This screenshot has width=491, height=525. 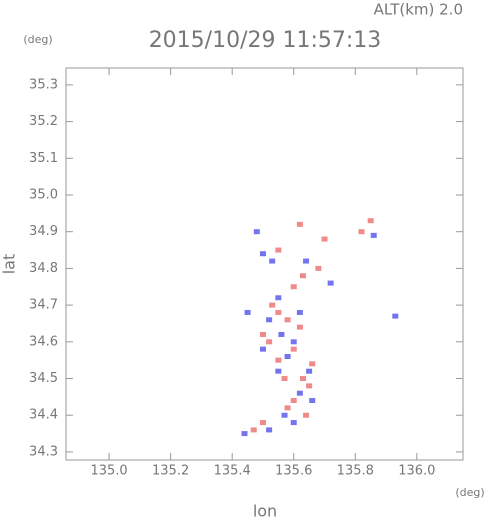 What do you see at coordinates (43, 158) in the screenshot?
I see `y-tick-label: 35.1` at bounding box center [43, 158].